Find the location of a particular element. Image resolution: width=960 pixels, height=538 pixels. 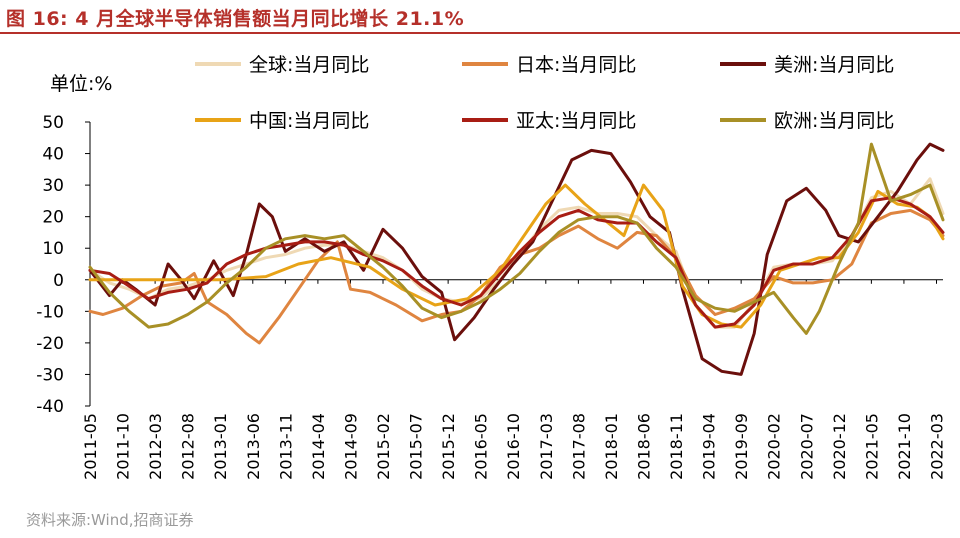

x-tick-label: 2019-04 is located at coordinates (709, 446).